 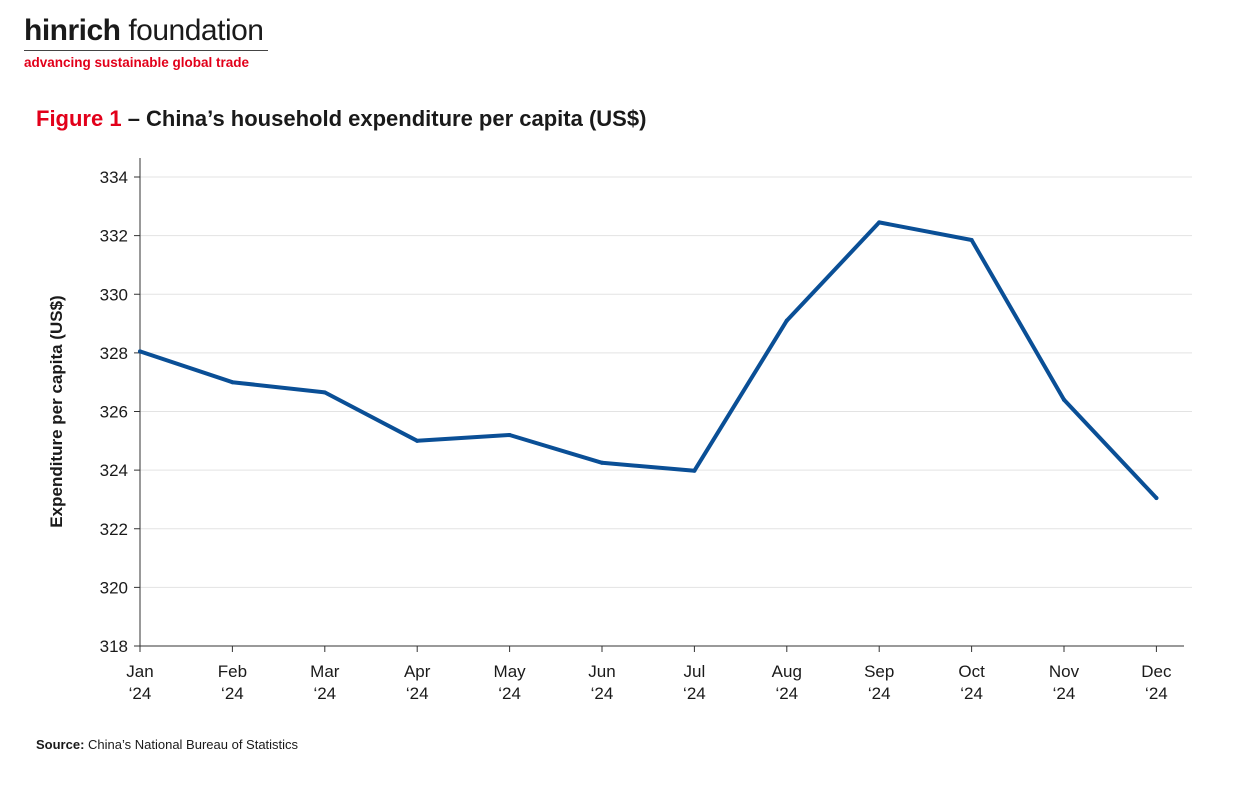 I want to click on y-tick-label: 318, so click(x=114, y=646).